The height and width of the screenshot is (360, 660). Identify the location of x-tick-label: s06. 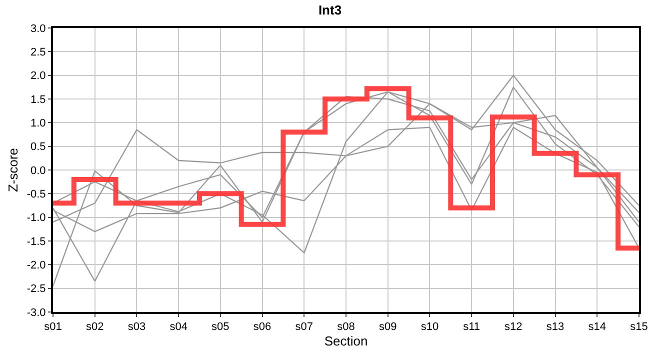
(262, 327).